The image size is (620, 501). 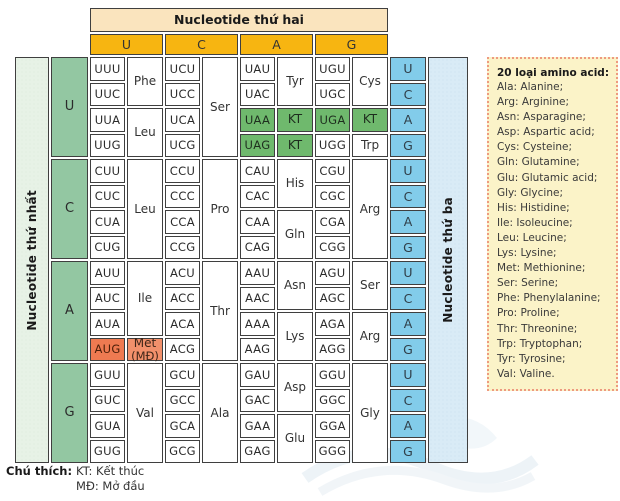 I want to click on codon-cell: GCG, so click(x=182, y=451).